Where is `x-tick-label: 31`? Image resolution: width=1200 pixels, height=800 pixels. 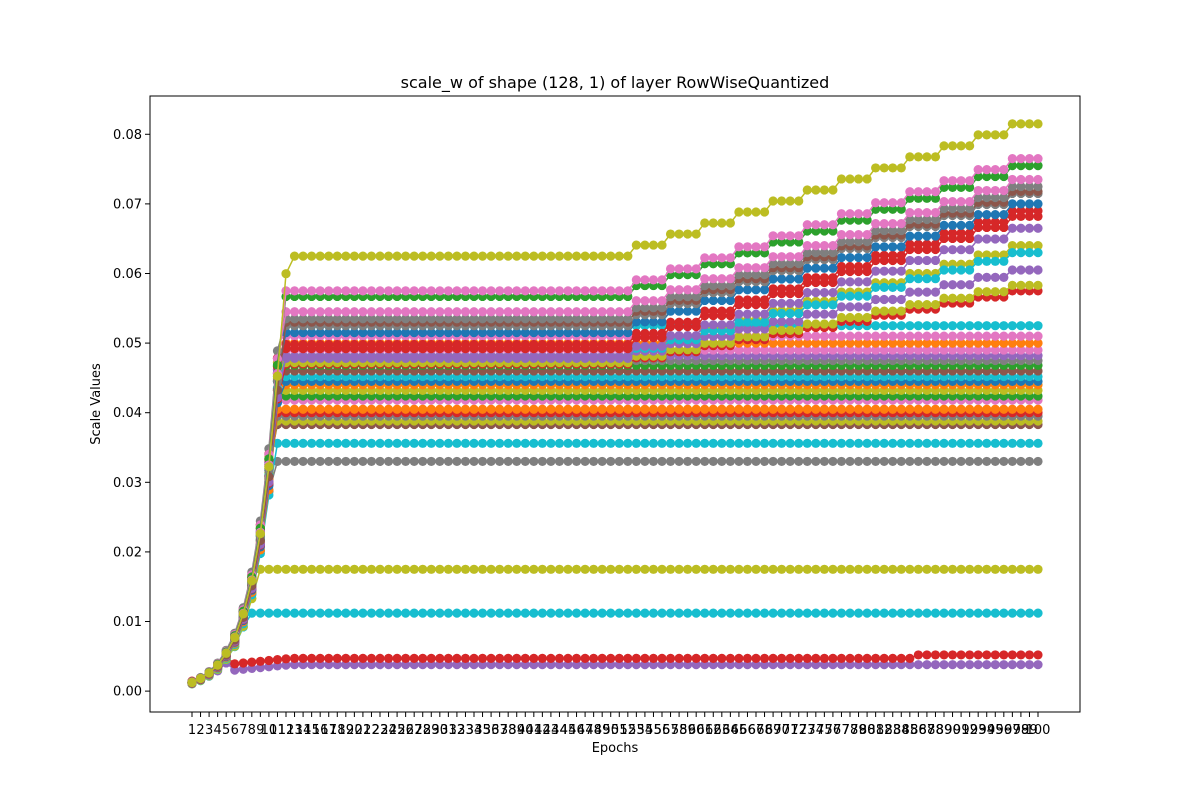 x-tick-label: 31 is located at coordinates (448, 730).